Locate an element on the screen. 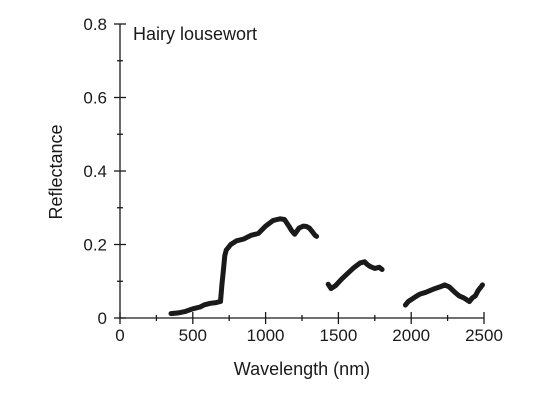 The height and width of the screenshot is (400, 550). series is located at coordinates (326, 266).